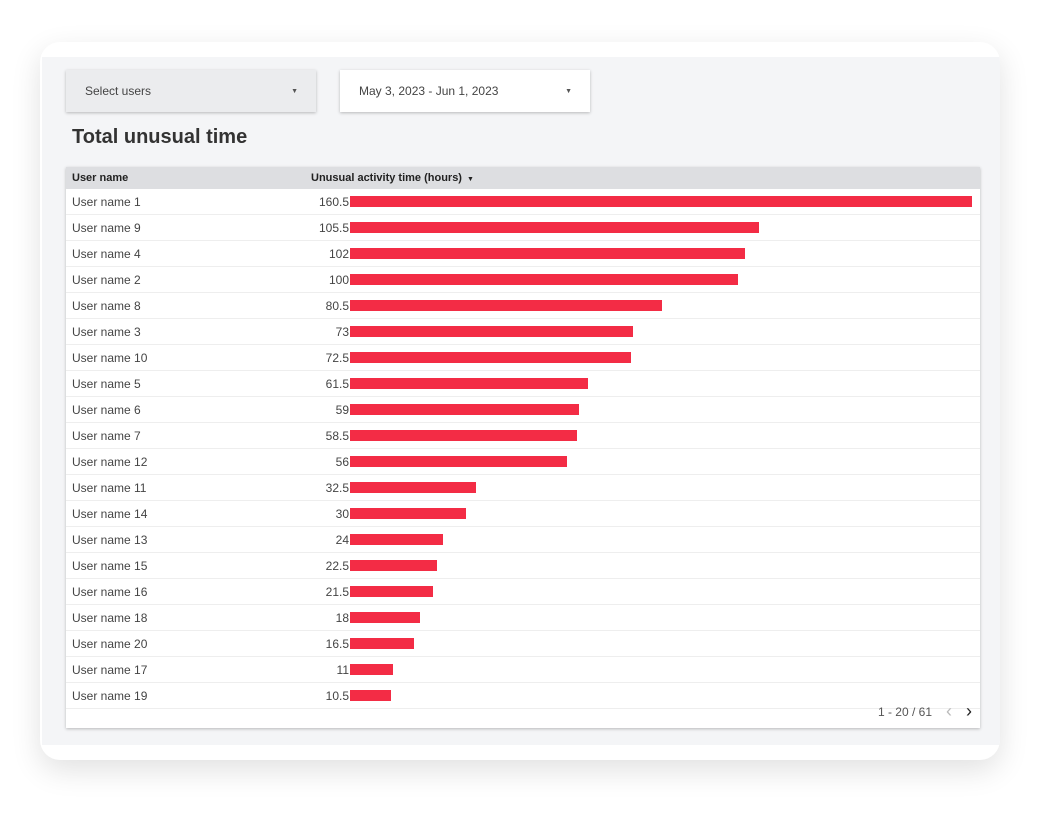  What do you see at coordinates (106, 202) in the screenshot?
I see `user-name: User name 1` at bounding box center [106, 202].